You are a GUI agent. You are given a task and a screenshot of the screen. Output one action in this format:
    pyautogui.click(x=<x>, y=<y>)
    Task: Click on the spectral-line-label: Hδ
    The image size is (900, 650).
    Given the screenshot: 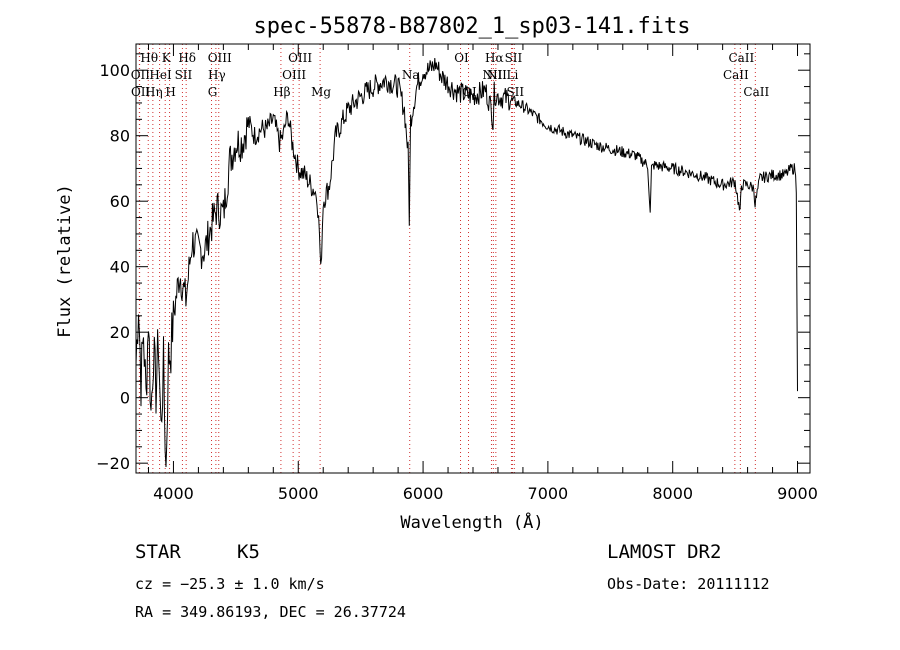 What is the action you would take?
    pyautogui.click(x=187, y=58)
    